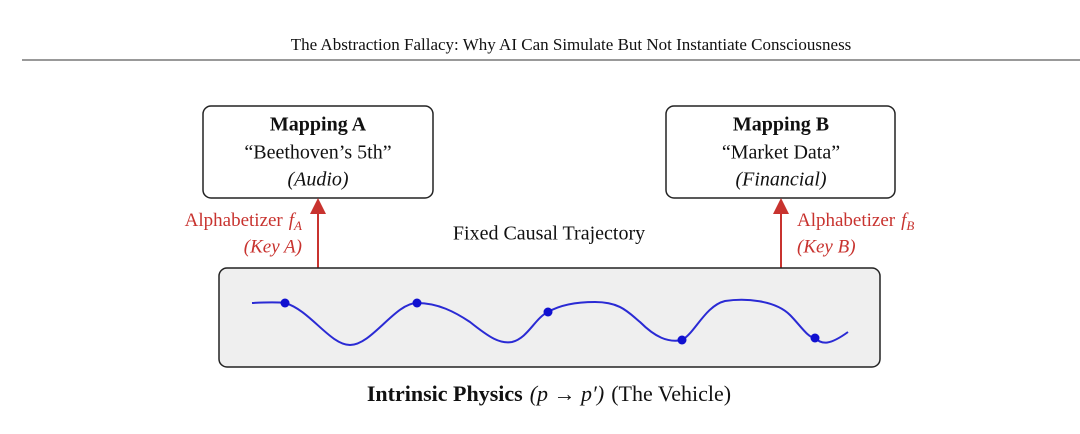  What do you see at coordinates (826, 246) in the screenshot?
I see `alphabetizer-b-key: (Key B)` at bounding box center [826, 246].